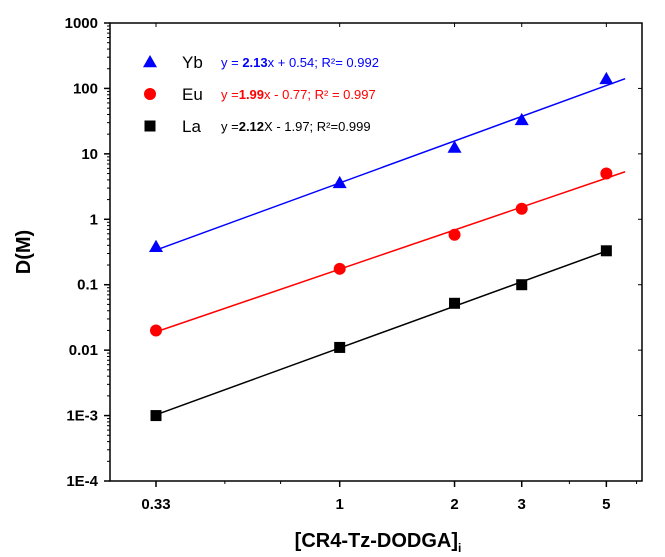  What do you see at coordinates (82, 252) in the screenshot?
I see `y-tick-labels: 1E-4 1E-3 0.01 0.1 1 10 100 1000` at bounding box center [82, 252].